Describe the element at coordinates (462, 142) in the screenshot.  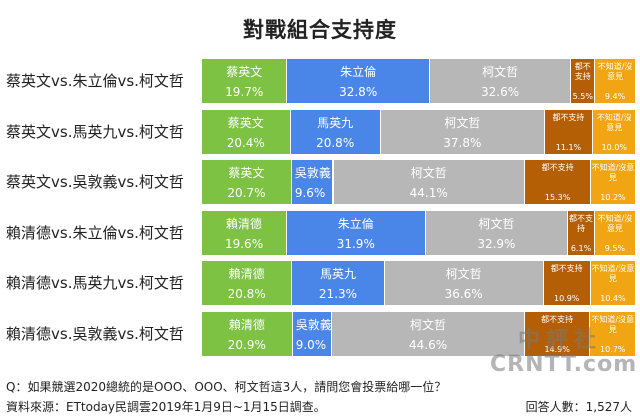
I see `segment-value-label: 37.8%` at that location.